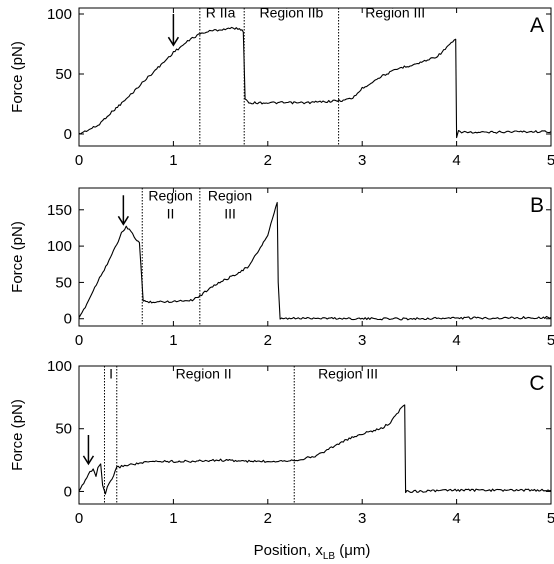 The image size is (554, 564). Describe the element at coordinates (537, 25) in the screenshot. I see `panel-letter: A` at that location.